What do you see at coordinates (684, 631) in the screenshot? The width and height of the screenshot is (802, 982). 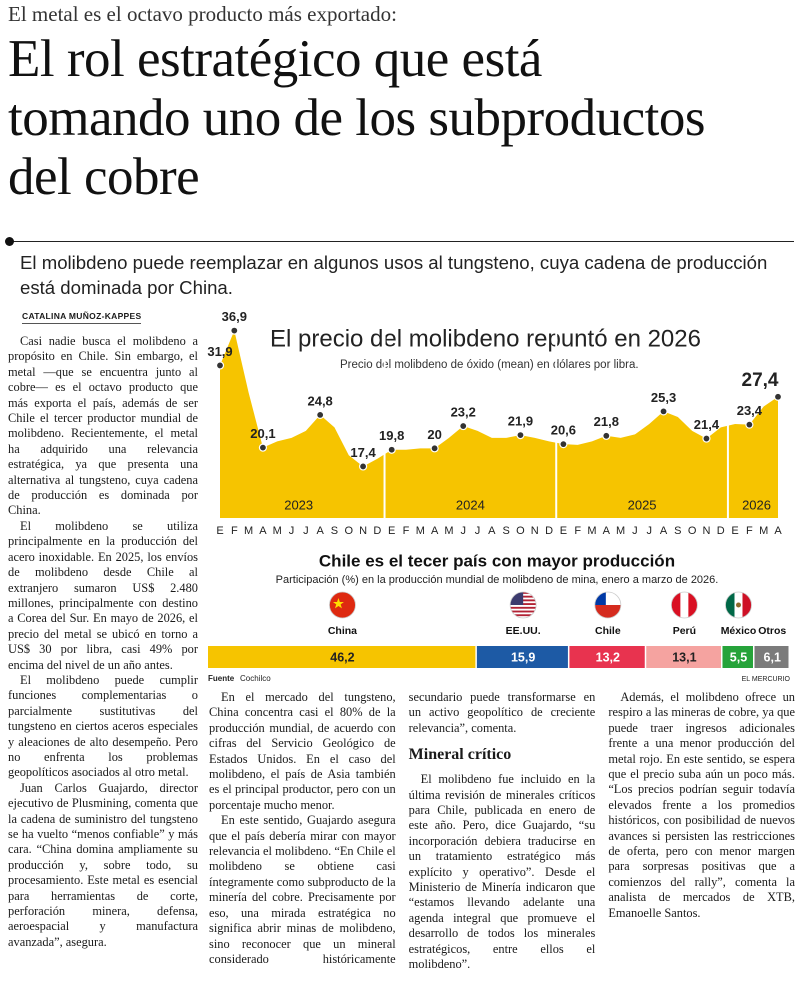 I see `country-label: Perú` at bounding box center [684, 631].